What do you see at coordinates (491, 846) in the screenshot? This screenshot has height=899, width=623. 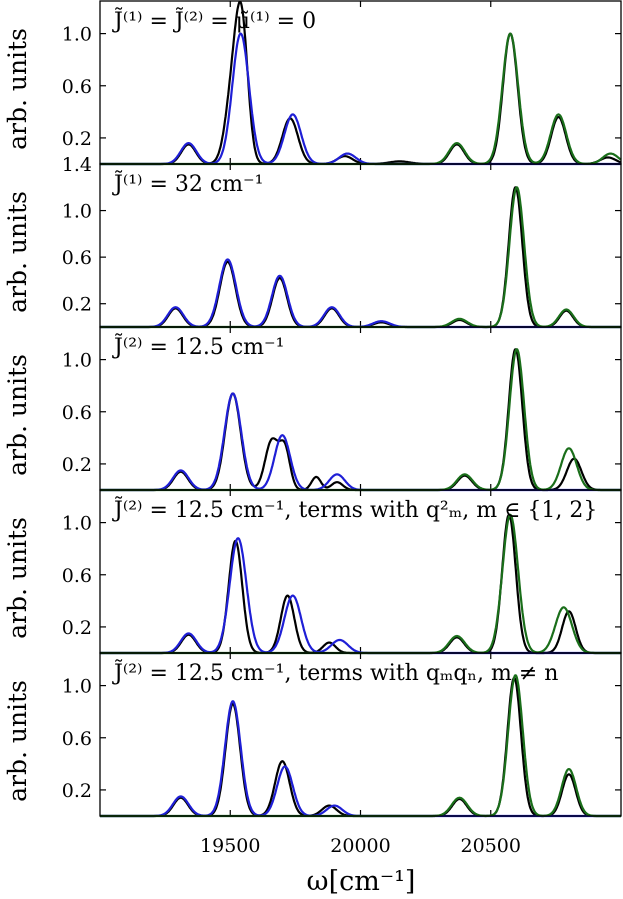 I see `x-tick-label: 20500` at bounding box center [491, 846].